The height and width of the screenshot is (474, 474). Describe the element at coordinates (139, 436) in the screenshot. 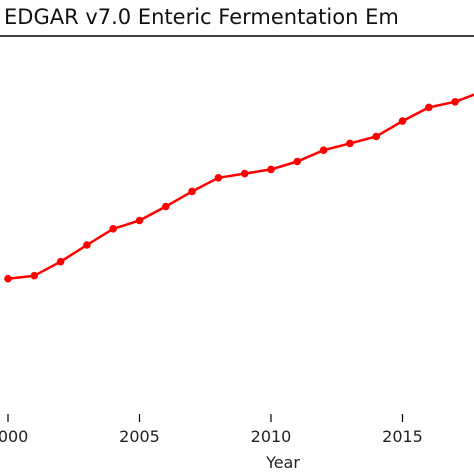

I see `x-tick-label: 2005` at that location.